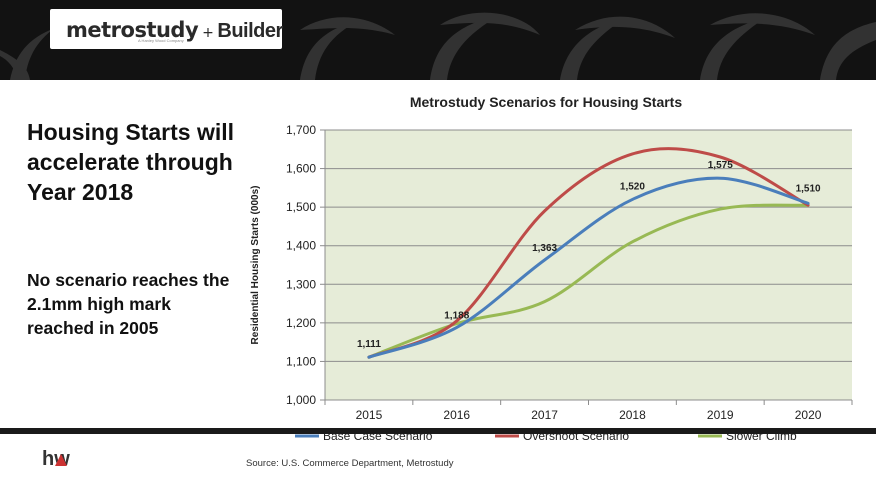 This screenshot has height=487, width=876. I want to click on x-tick-label: 2018, so click(632, 415).